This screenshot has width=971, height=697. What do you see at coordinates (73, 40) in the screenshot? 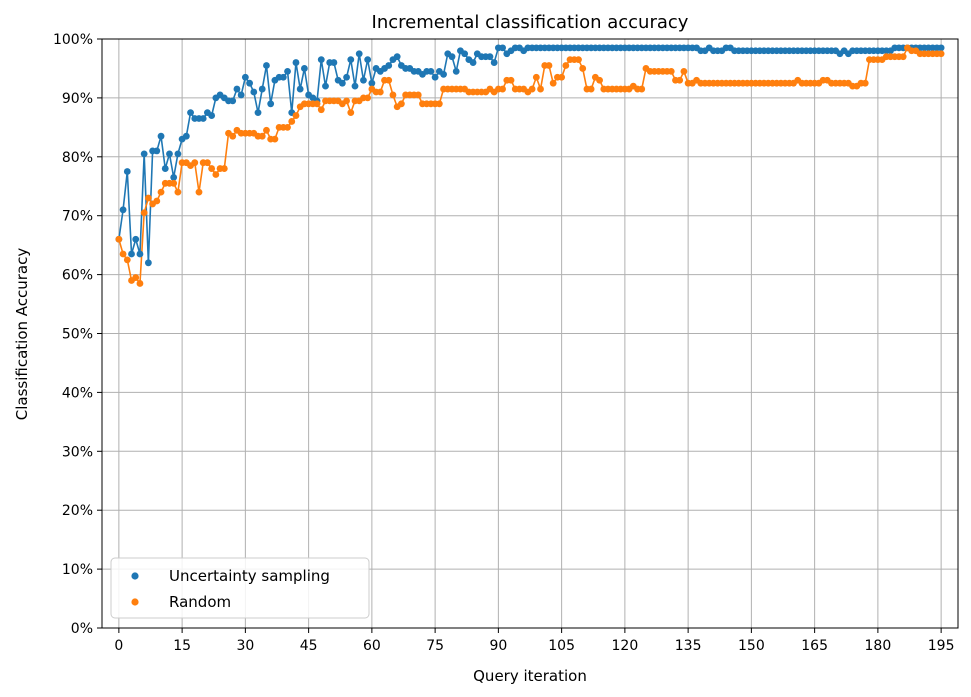
I see `y-tick-label: 100%` at bounding box center [73, 40].